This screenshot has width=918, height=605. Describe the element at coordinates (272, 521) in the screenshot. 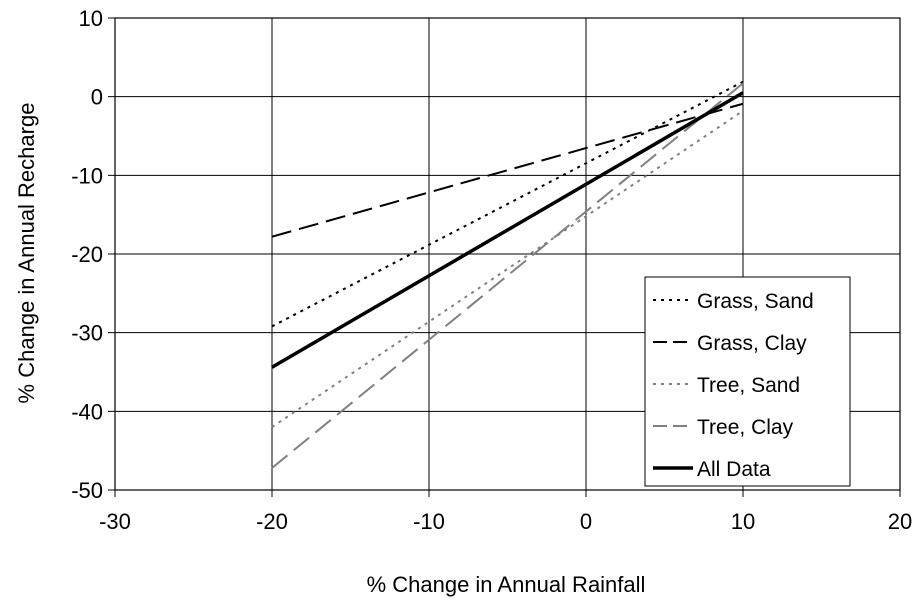

I see `x-tick-label: -20` at that location.